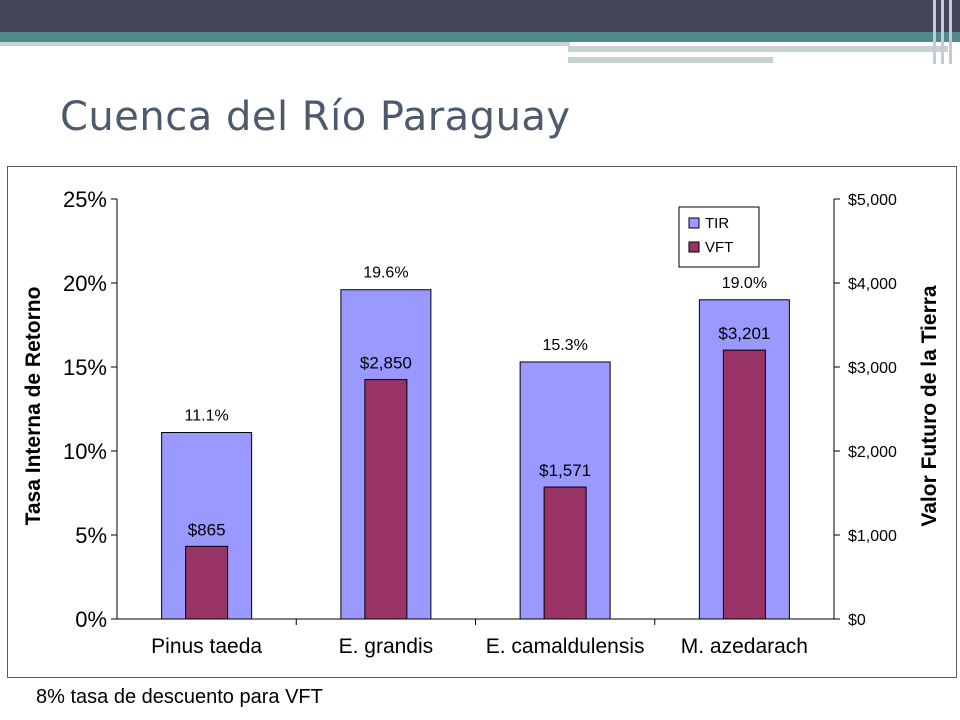 This screenshot has width=960, height=720. Describe the element at coordinates (719, 237) in the screenshot. I see `legend-box` at that location.